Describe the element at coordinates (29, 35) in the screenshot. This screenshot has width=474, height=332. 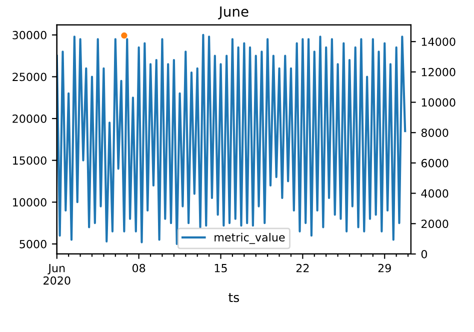
I see `y-tick-label: 30000` at that location.